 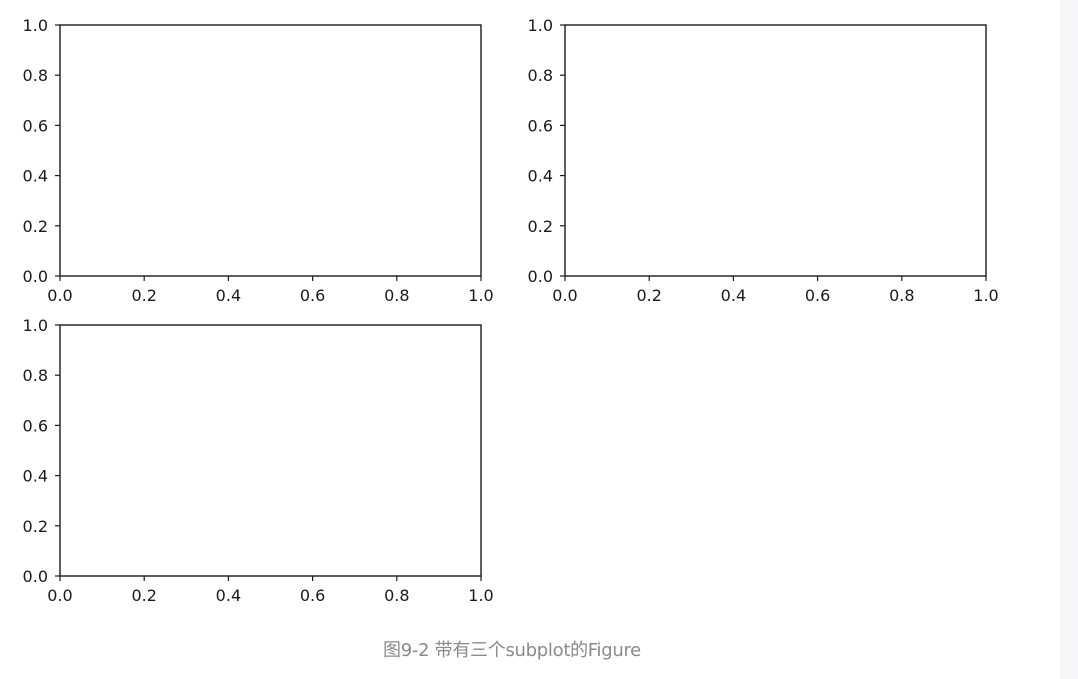 What do you see at coordinates (540, 125) in the screenshot?
I see `subplot-2-y-tick-label: 0.6` at bounding box center [540, 125].